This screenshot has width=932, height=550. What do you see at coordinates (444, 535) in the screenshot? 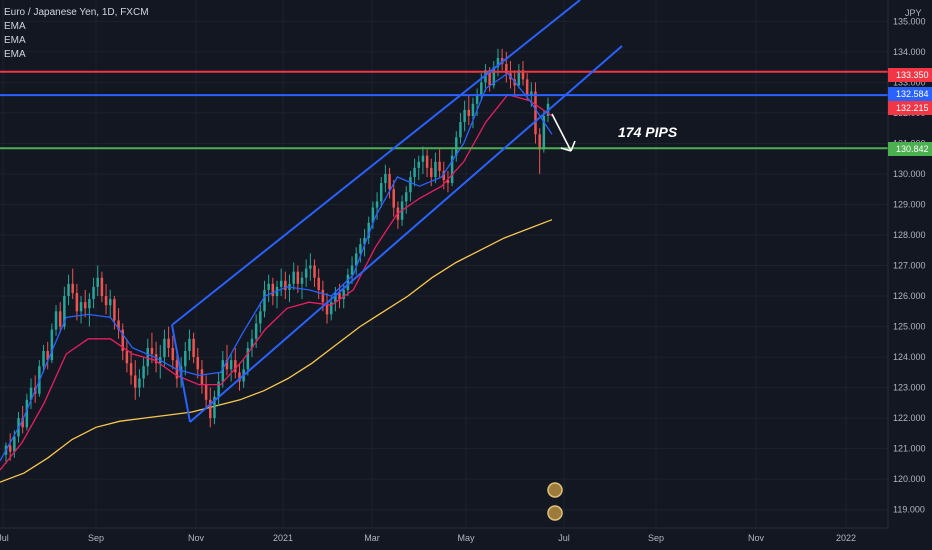
I see `time-axis: Jul Sep Nov 2021 Mar May Jul Sep Nov 2022` at bounding box center [444, 535].